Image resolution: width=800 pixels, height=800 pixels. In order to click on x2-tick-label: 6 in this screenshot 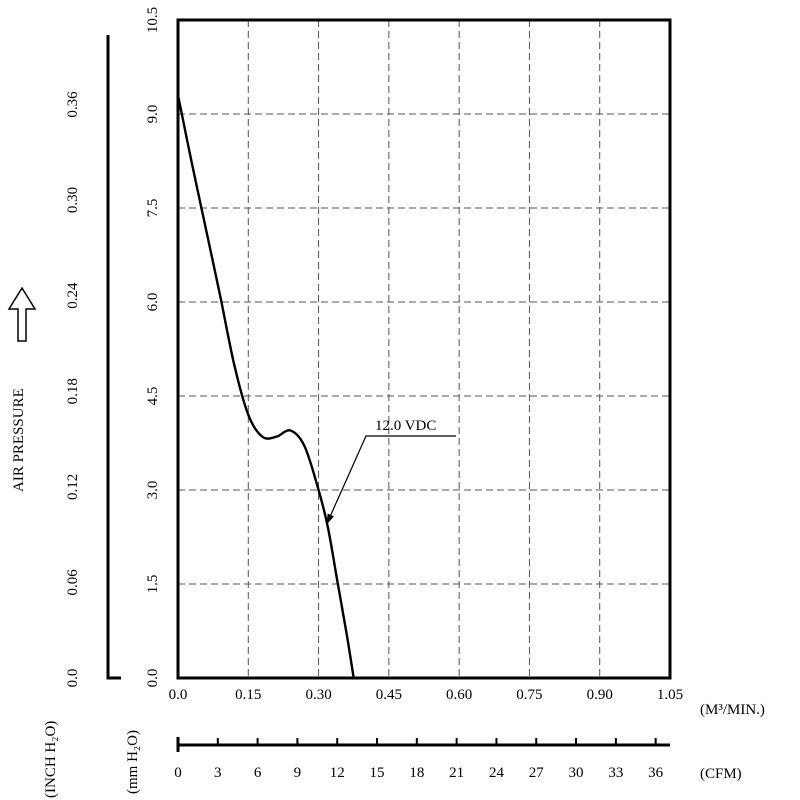, I will do `click(258, 773)`.